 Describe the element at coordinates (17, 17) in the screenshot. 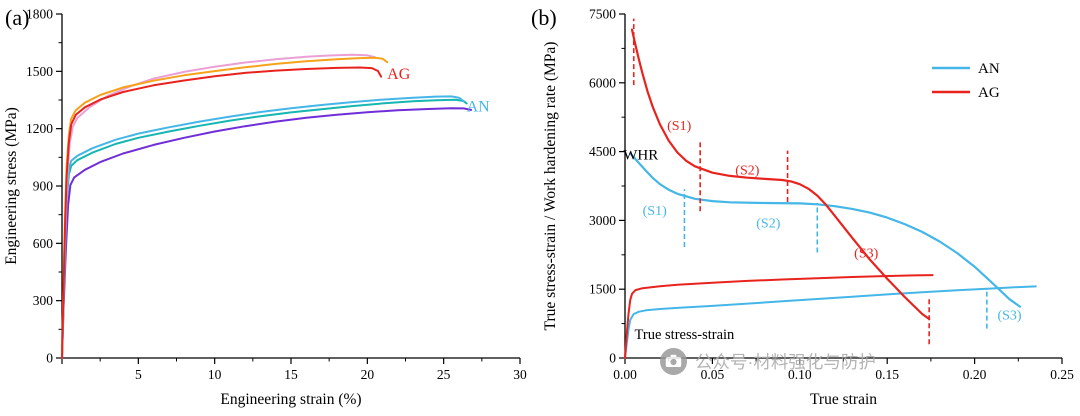

I see `panel-label-a: (a)` at that location.